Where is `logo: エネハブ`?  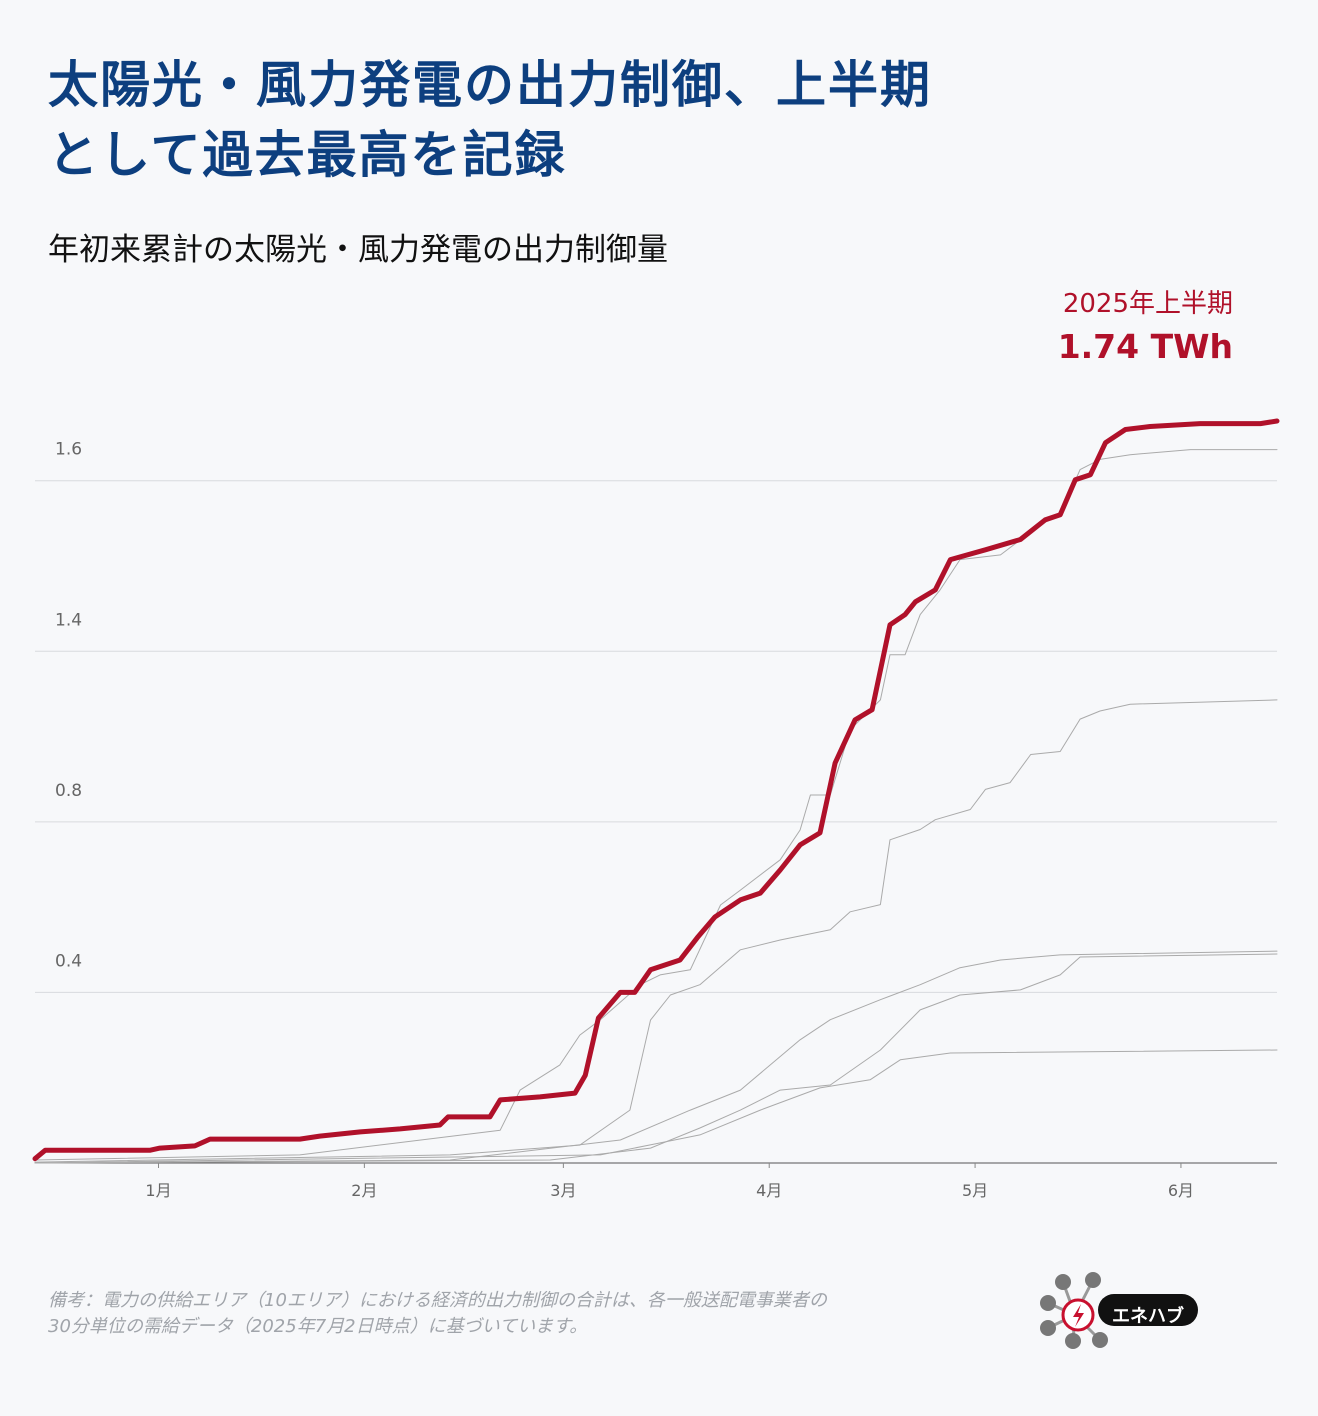 logo: エネハブ is located at coordinates (1119, 1310).